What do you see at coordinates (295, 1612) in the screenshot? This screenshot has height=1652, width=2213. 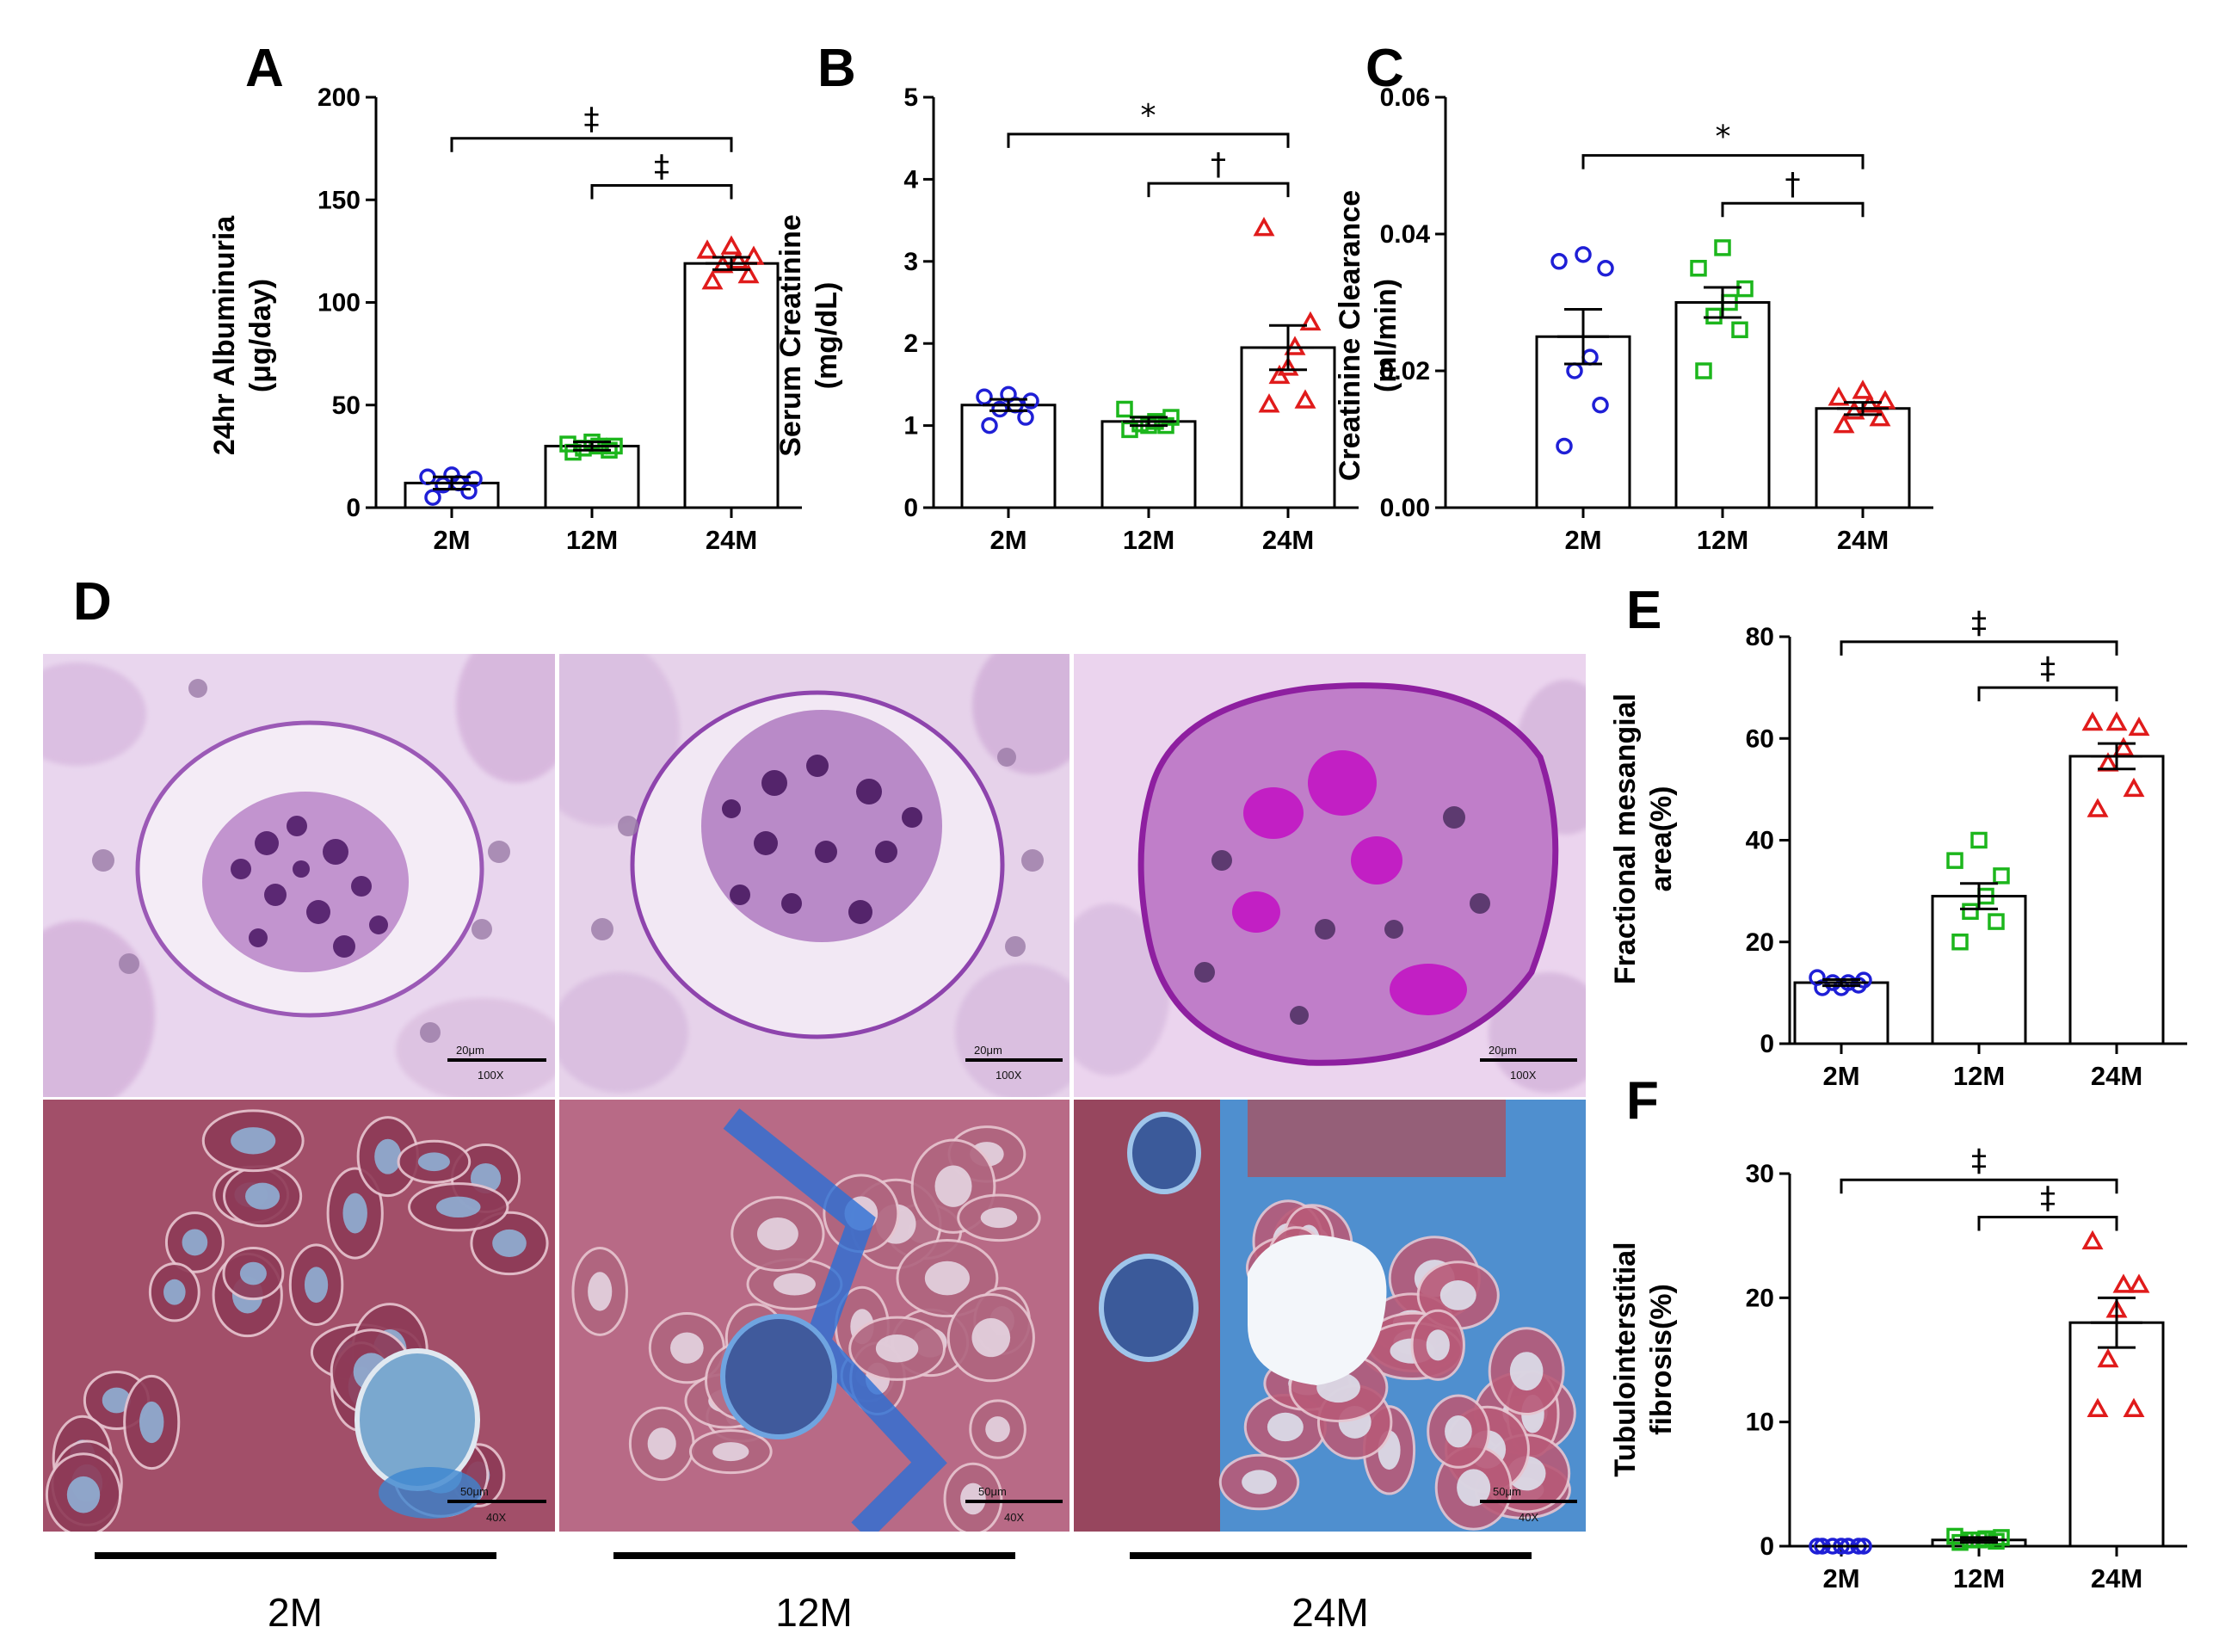 I see `group-label-2m: 2M` at bounding box center [295, 1612].